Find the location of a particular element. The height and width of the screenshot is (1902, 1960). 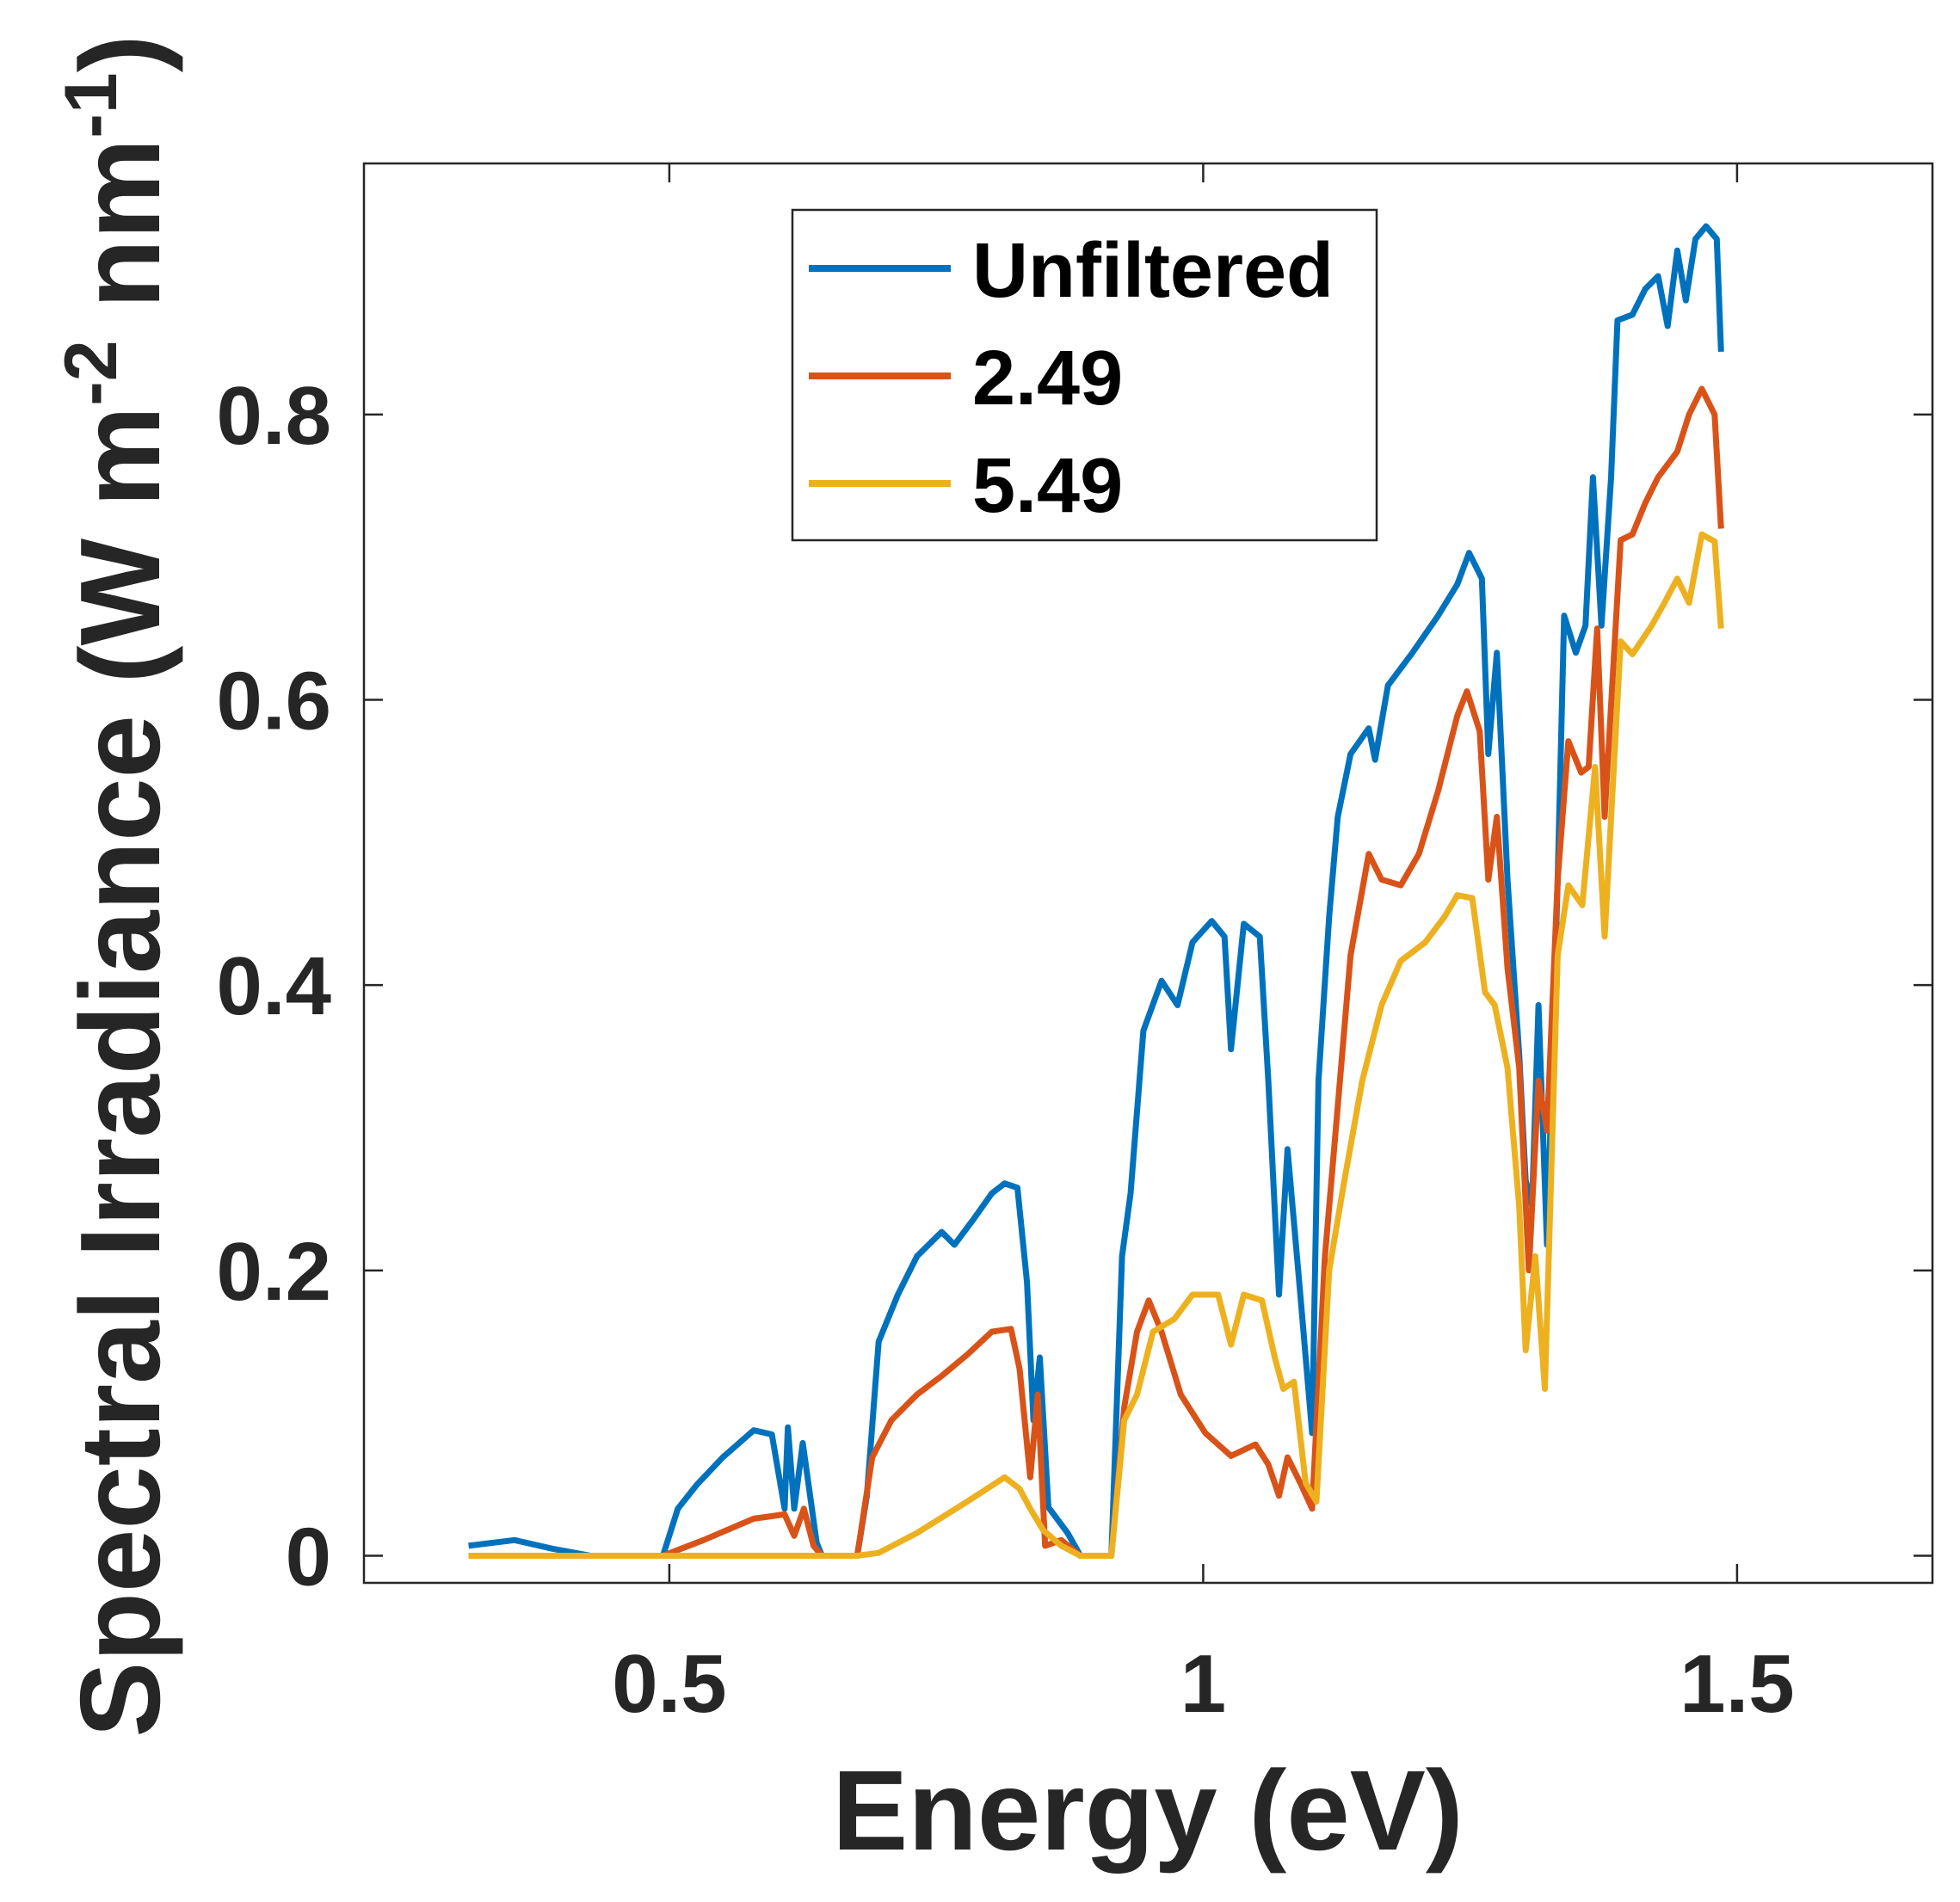

legend-label-2-49: 2.49 is located at coordinates (1048, 378).